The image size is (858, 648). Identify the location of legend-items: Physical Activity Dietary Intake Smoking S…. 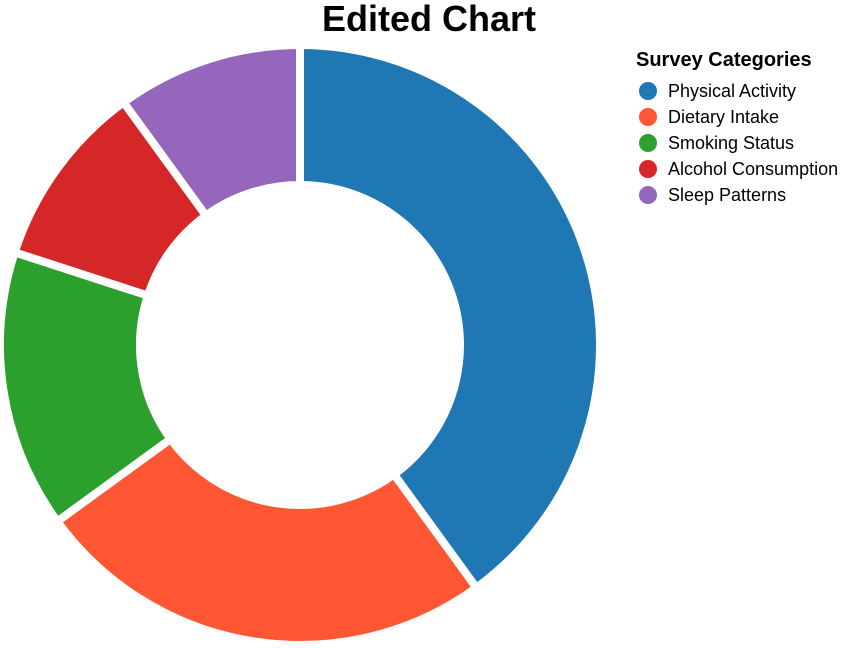
(738, 143).